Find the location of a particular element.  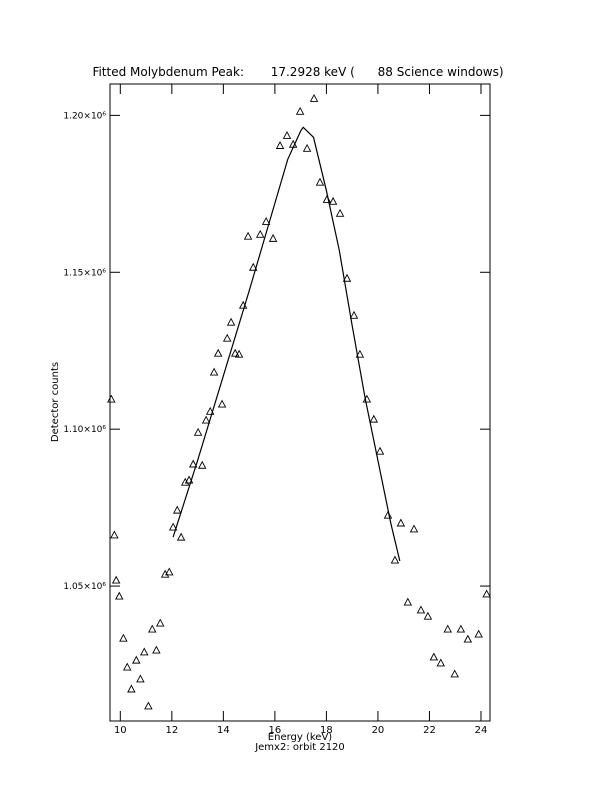

y-tick-label: 1.20×10⁶ is located at coordinates (84, 116).